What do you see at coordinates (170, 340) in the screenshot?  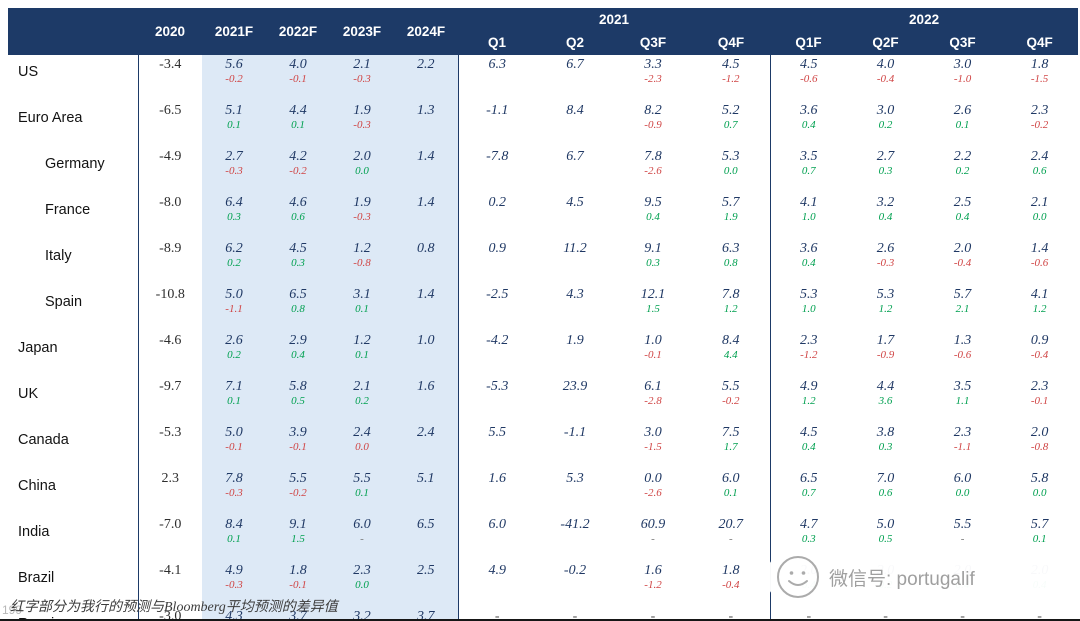 I see `cell-value: -4.6` at bounding box center [170, 340].